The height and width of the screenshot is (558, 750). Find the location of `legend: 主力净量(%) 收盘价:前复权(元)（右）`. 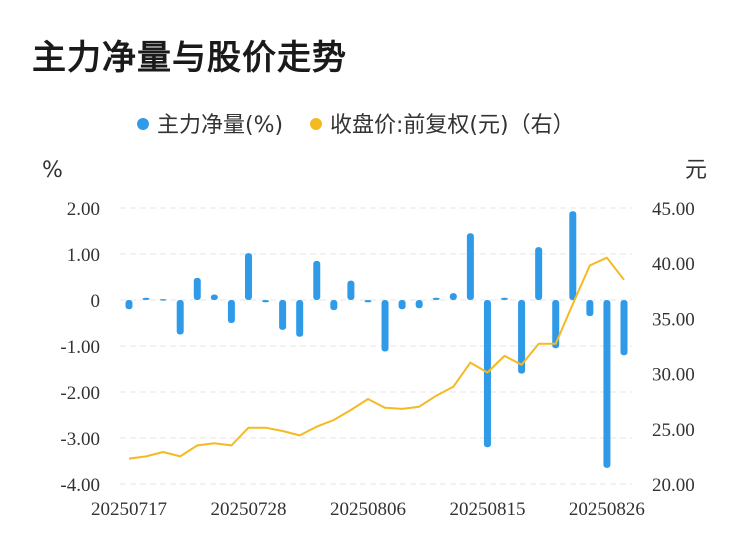

legend: 主力净量(%) 收盘价:前复权(元)（右） is located at coordinates (356, 125).